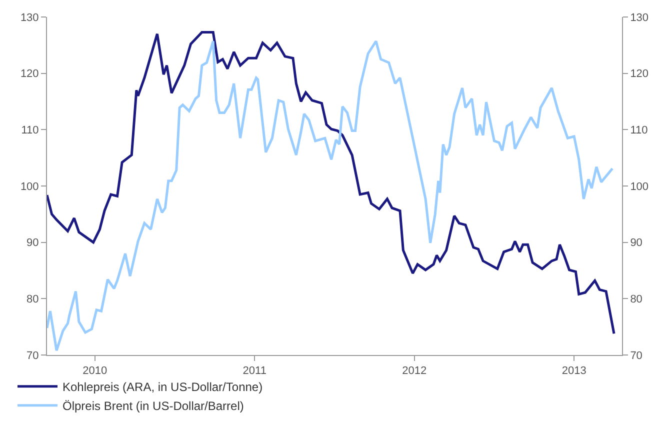  What do you see at coordinates (639, 74) in the screenshot?
I see `y2-tick-label: 120` at bounding box center [639, 74].